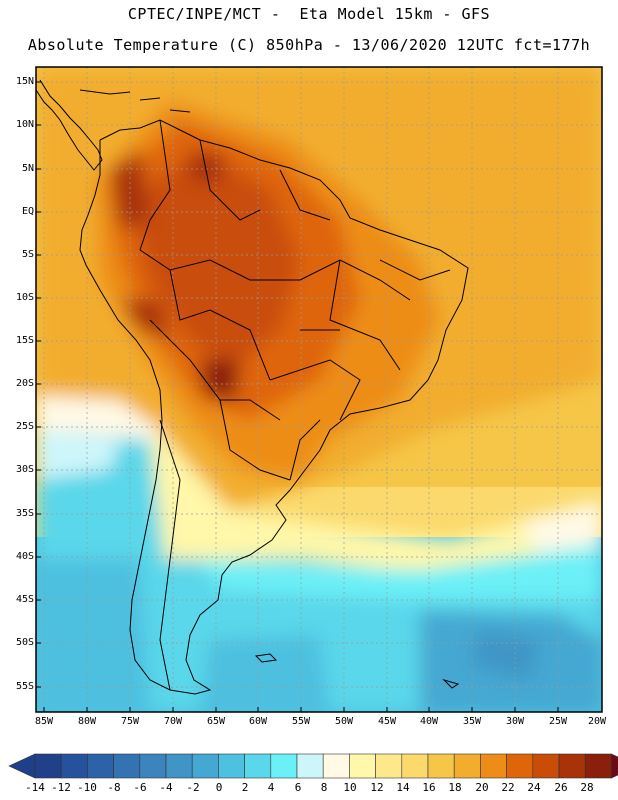 This screenshot has width=618, height=800. I want to click on lat-label-45s: 45S, so click(24, 599).